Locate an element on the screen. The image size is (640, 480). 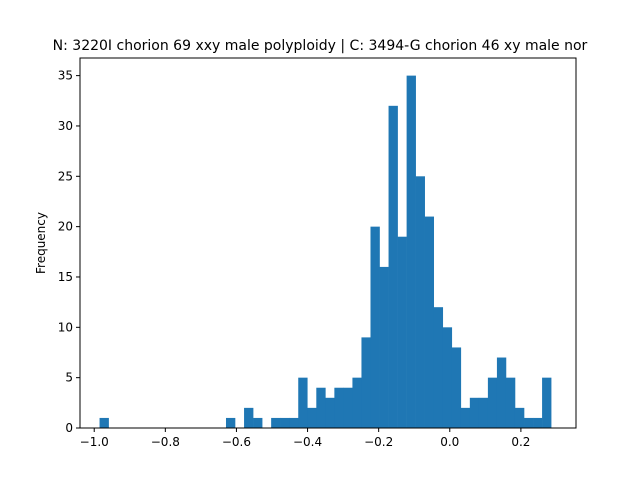
y-tick-label: 15 is located at coordinates (65, 277).